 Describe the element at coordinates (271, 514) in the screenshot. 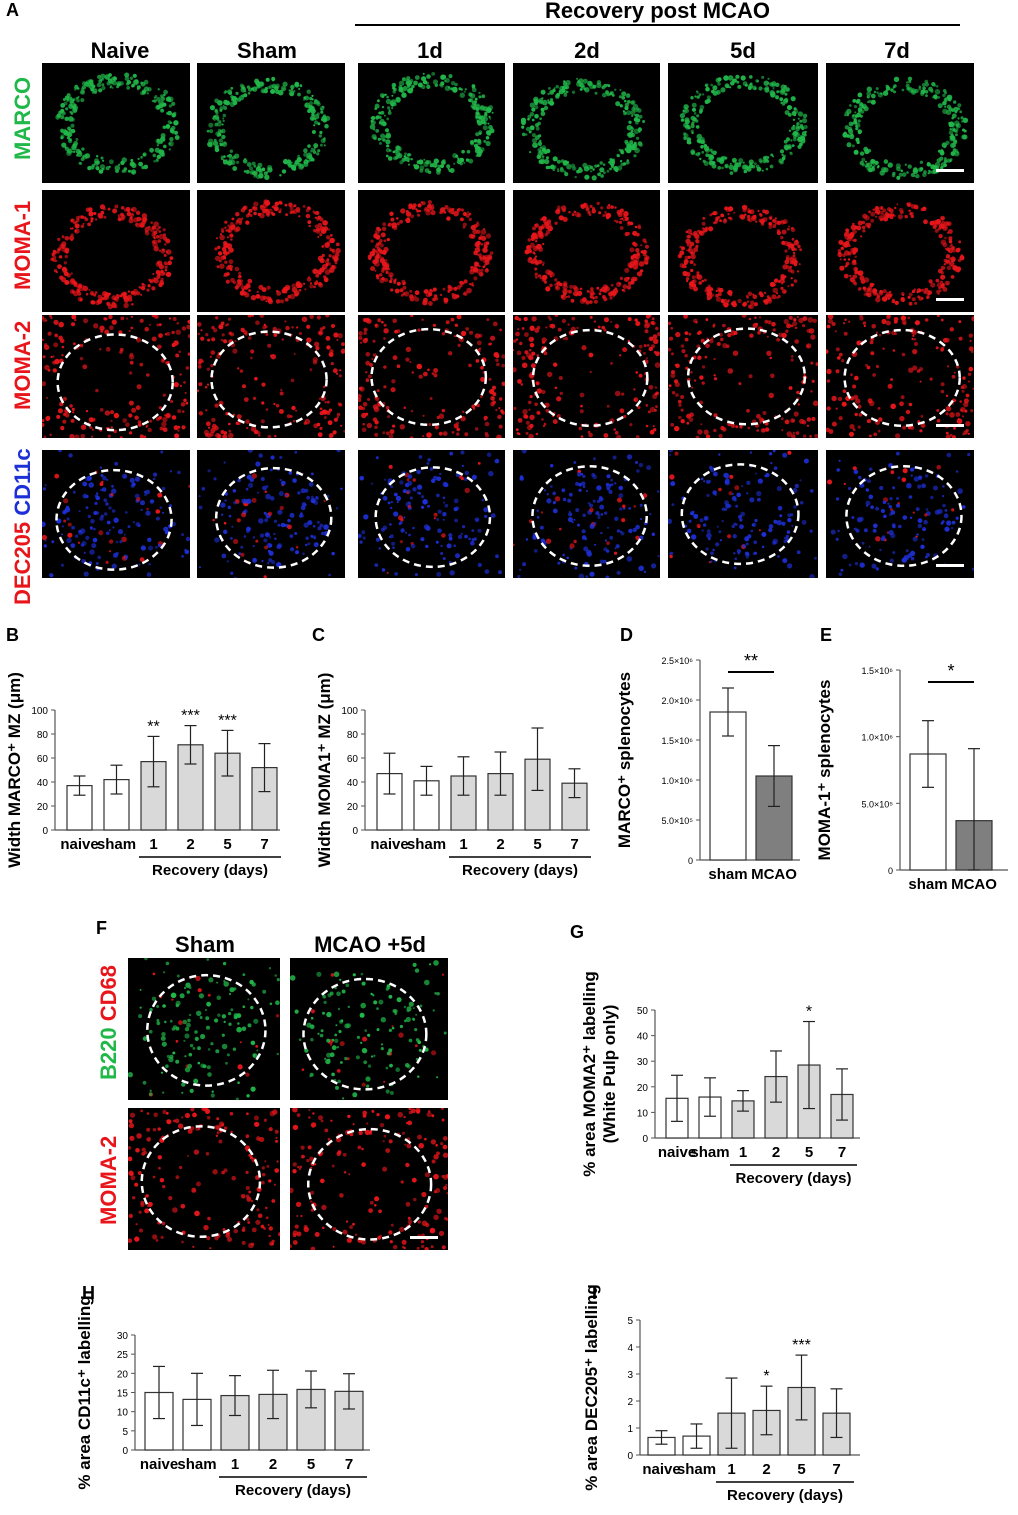

I see `micrograph-dec205-cd11c-sham` at that location.